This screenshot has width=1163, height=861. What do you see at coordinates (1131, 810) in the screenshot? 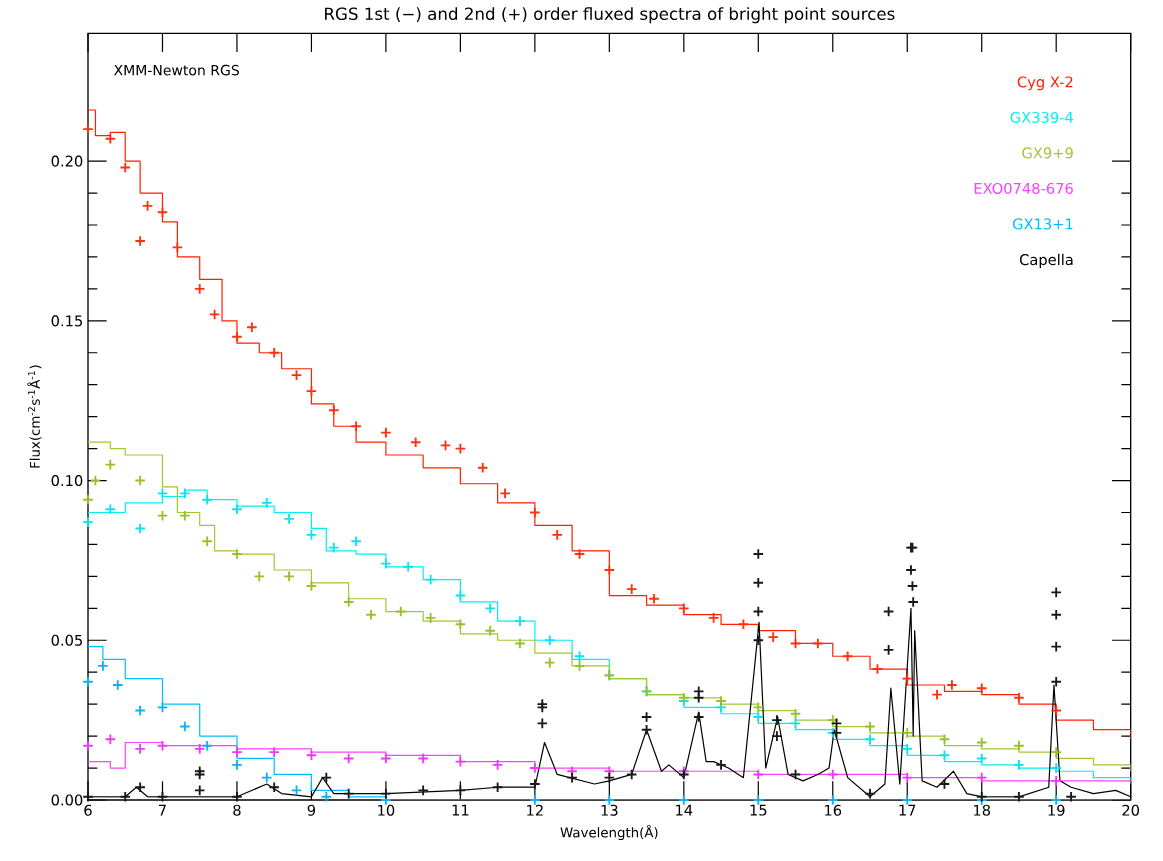
I see `x-tick-label: 20` at bounding box center [1131, 810].